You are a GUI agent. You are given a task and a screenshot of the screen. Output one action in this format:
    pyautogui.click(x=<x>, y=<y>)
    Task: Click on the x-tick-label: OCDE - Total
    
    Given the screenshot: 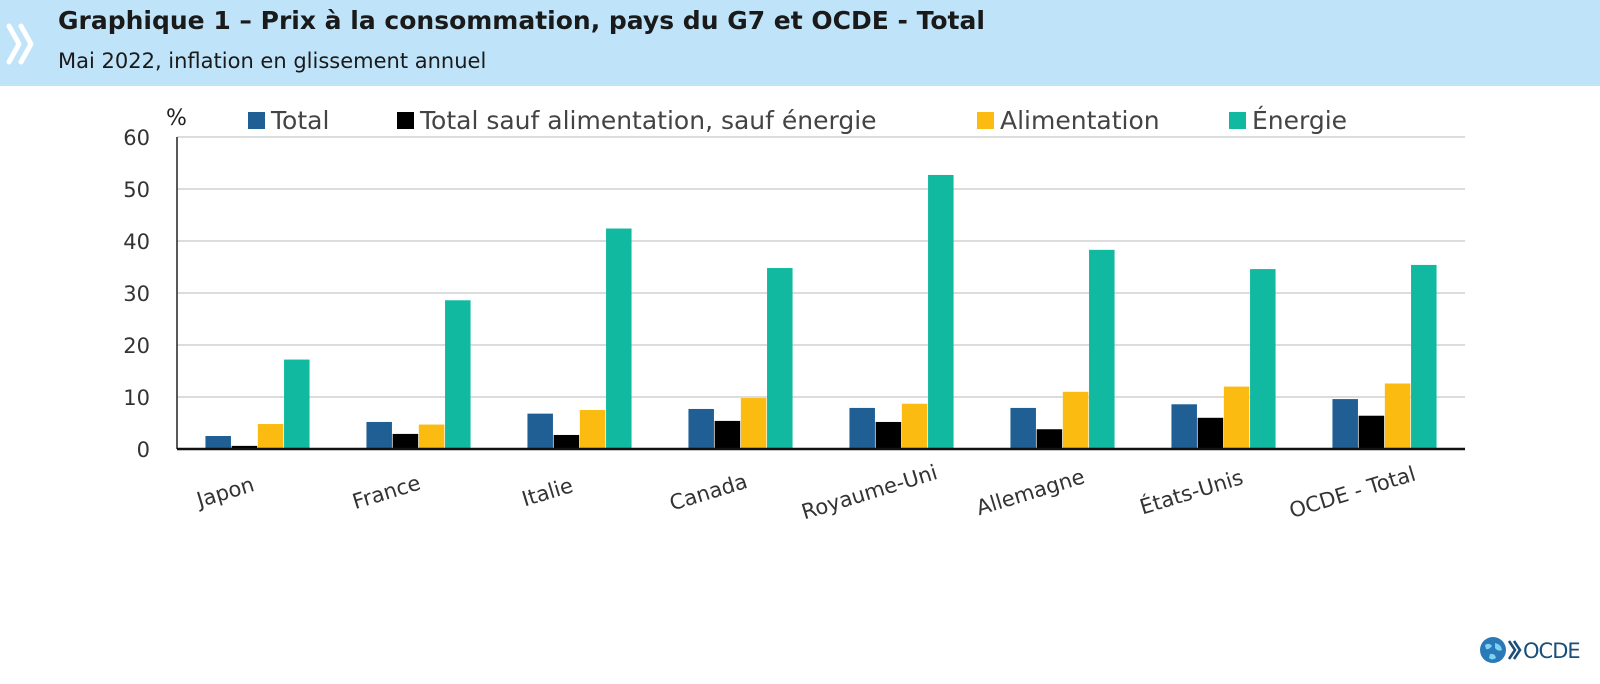 What is the action you would take?
    pyautogui.click(x=1352, y=492)
    